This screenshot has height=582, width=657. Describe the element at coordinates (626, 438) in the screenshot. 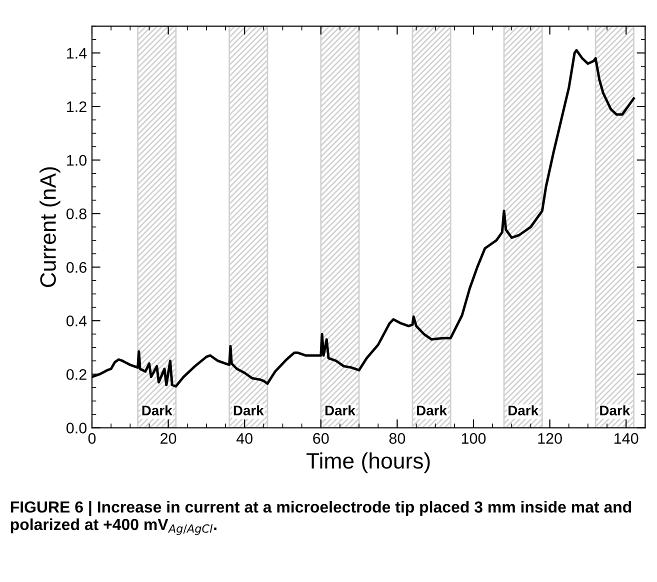

I see `x-tick-label: 140` at that location.